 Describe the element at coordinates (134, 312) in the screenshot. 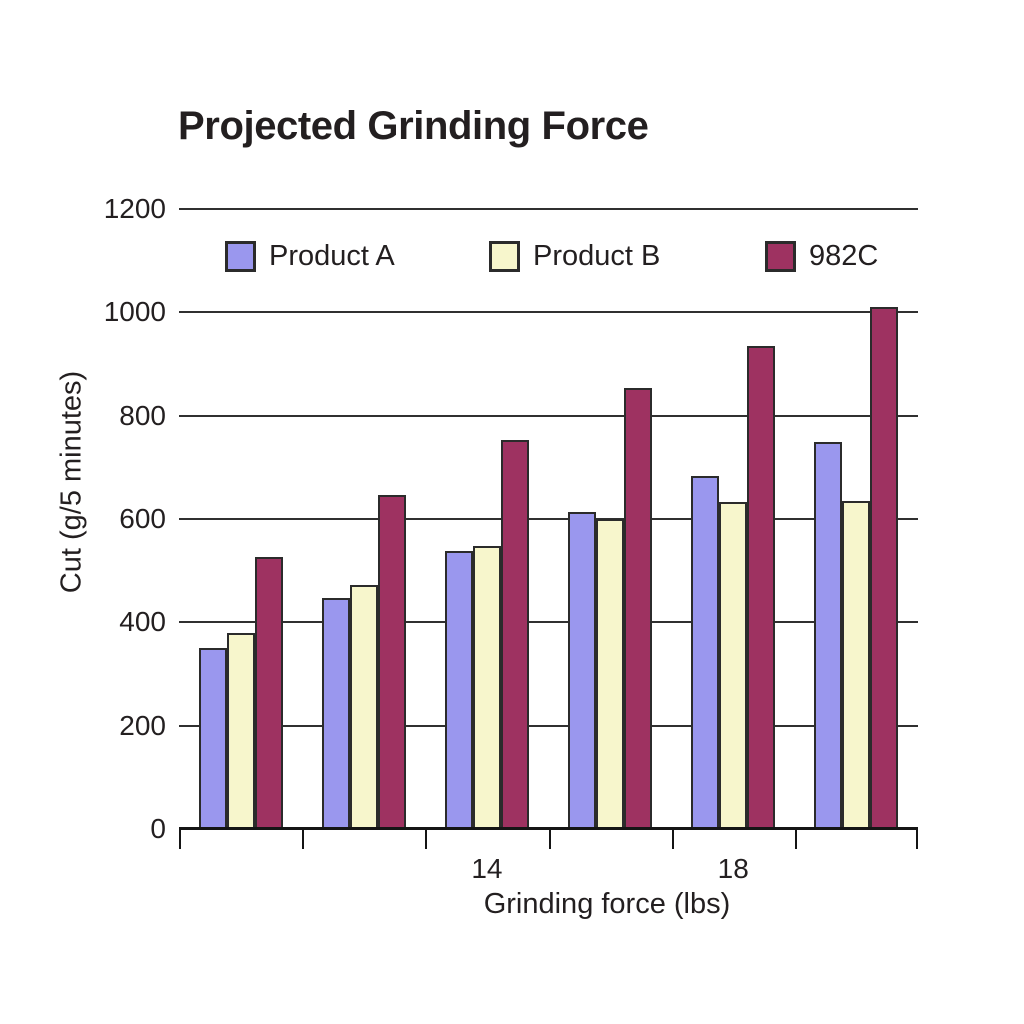

I see `y-tick-label: 1000` at that location.